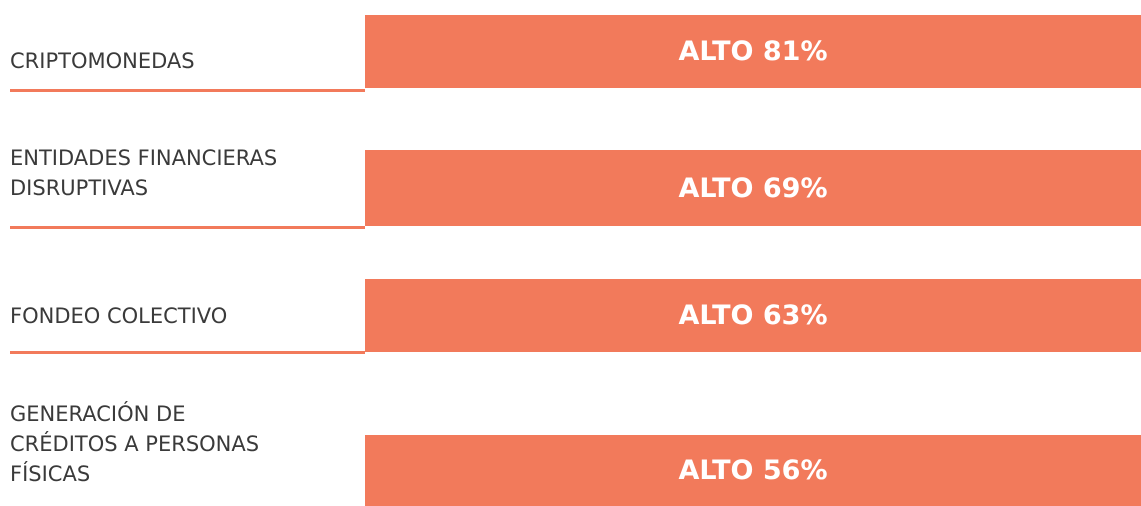  I want to click on label-line: CRIPTOMONEDAS, so click(102, 61).